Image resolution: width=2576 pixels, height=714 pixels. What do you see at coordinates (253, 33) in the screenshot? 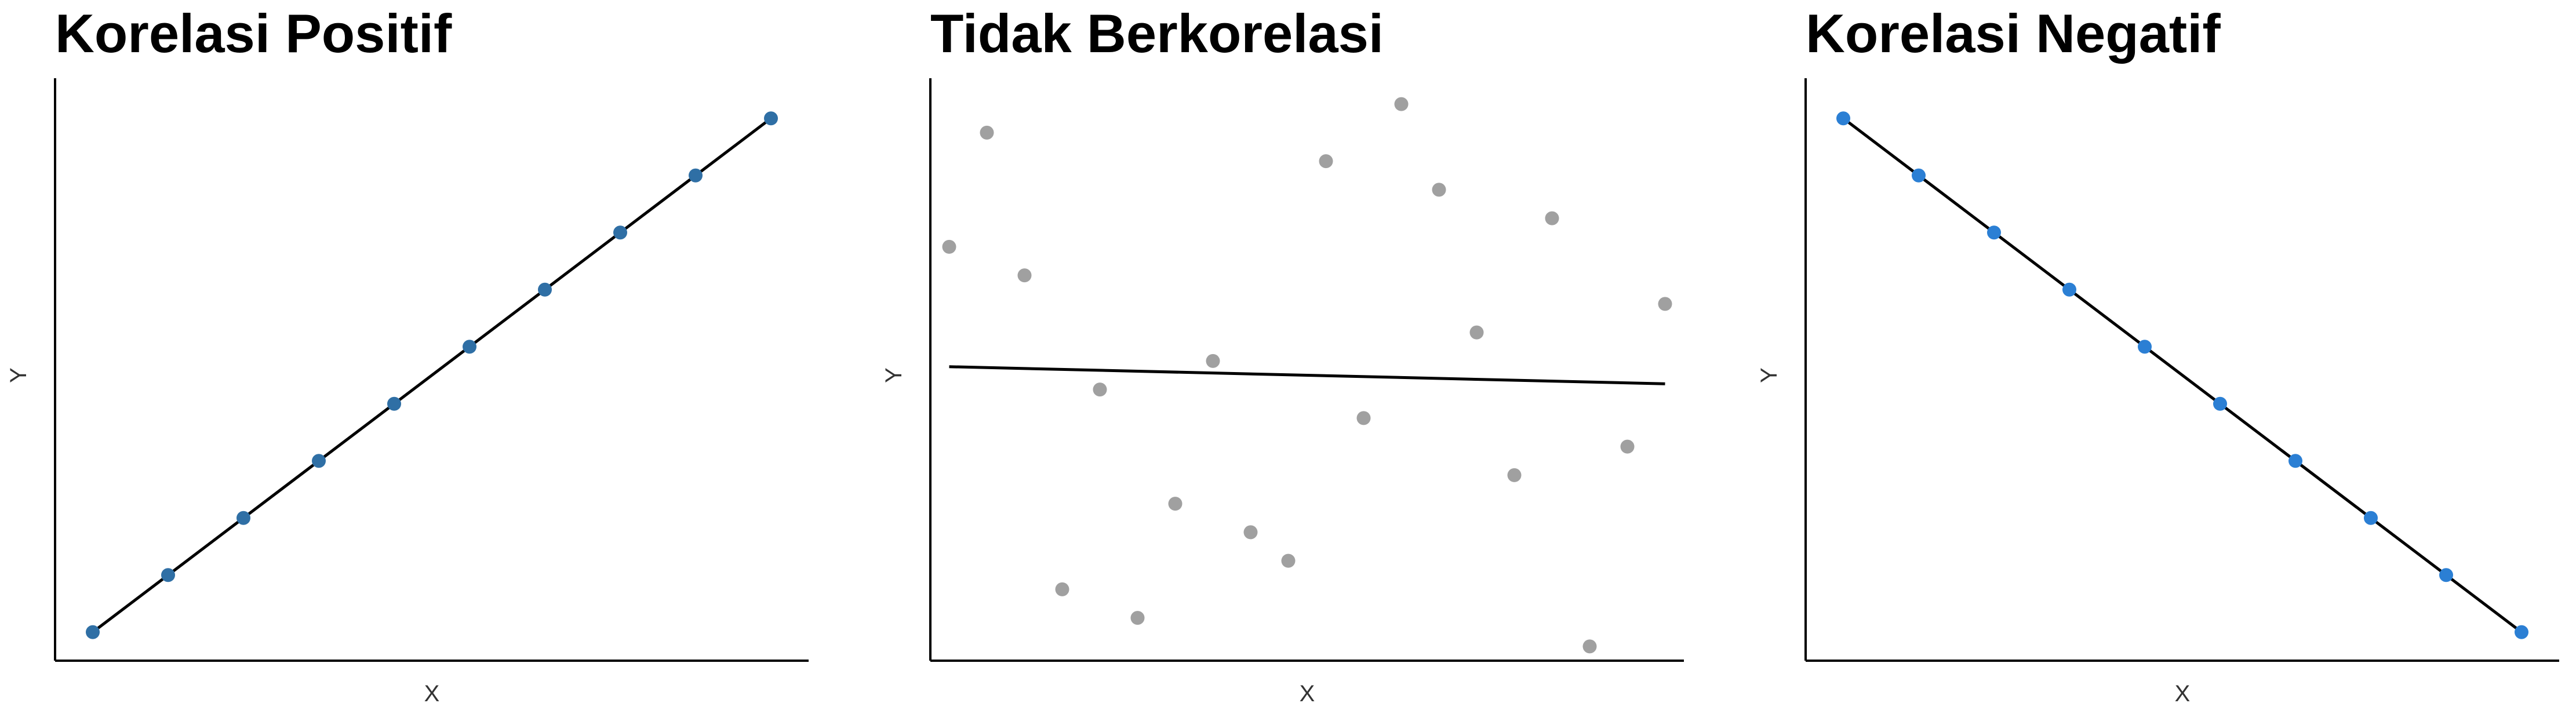
I see `chart-title: Korelasi Positif` at bounding box center [253, 33].